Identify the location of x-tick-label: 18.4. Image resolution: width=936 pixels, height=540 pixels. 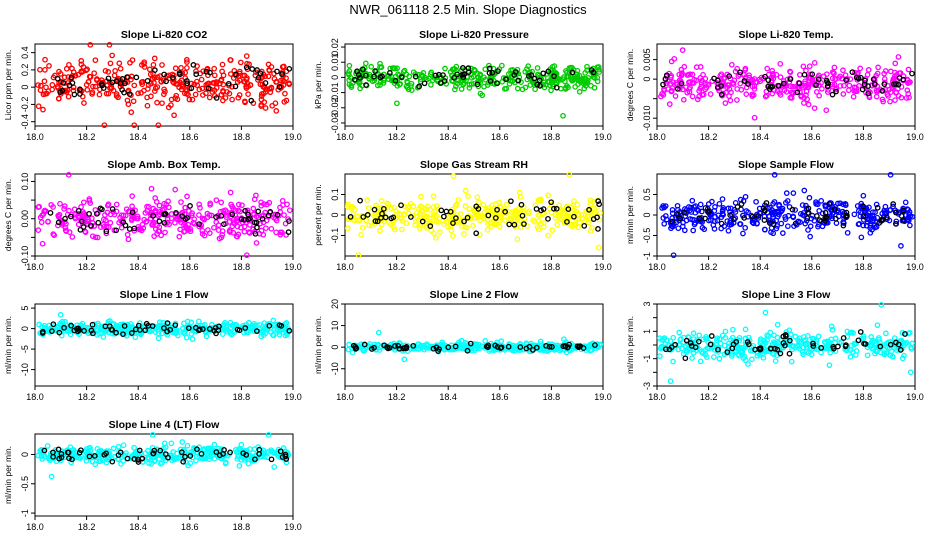
(448, 397).